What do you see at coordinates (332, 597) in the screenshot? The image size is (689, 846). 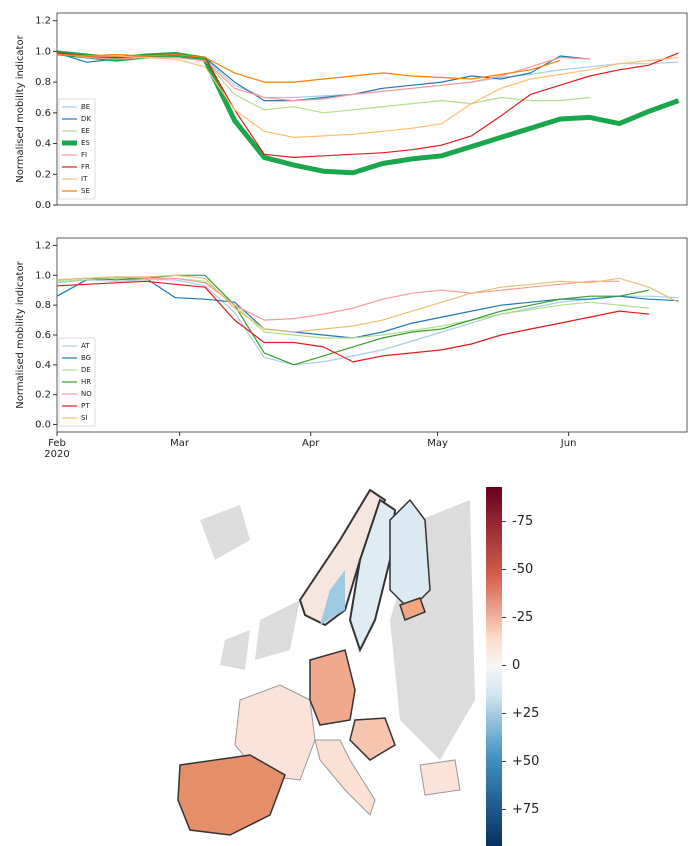 I see `norway-south` at bounding box center [332, 597].